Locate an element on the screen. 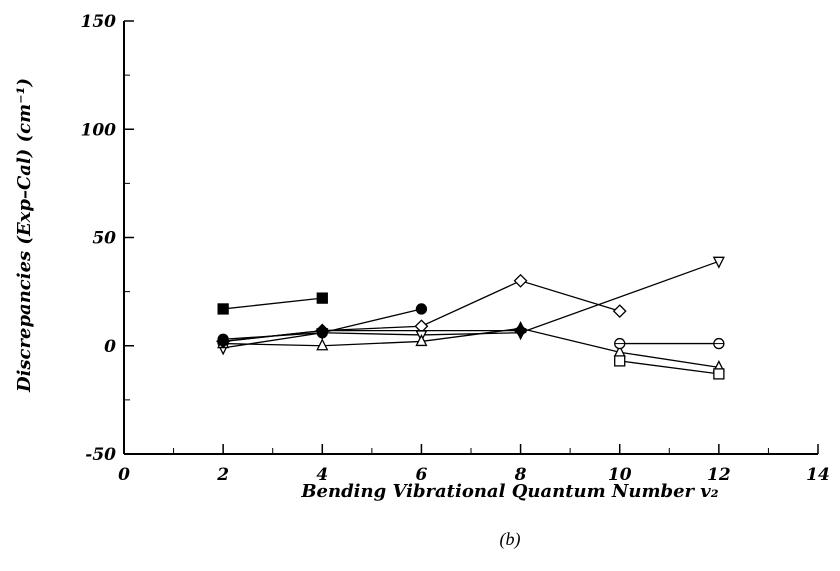 This screenshot has width=840, height=571. y-axis-title: Discrepancies (Exp–Cal) (cm⁻¹) is located at coordinates (24, 235).